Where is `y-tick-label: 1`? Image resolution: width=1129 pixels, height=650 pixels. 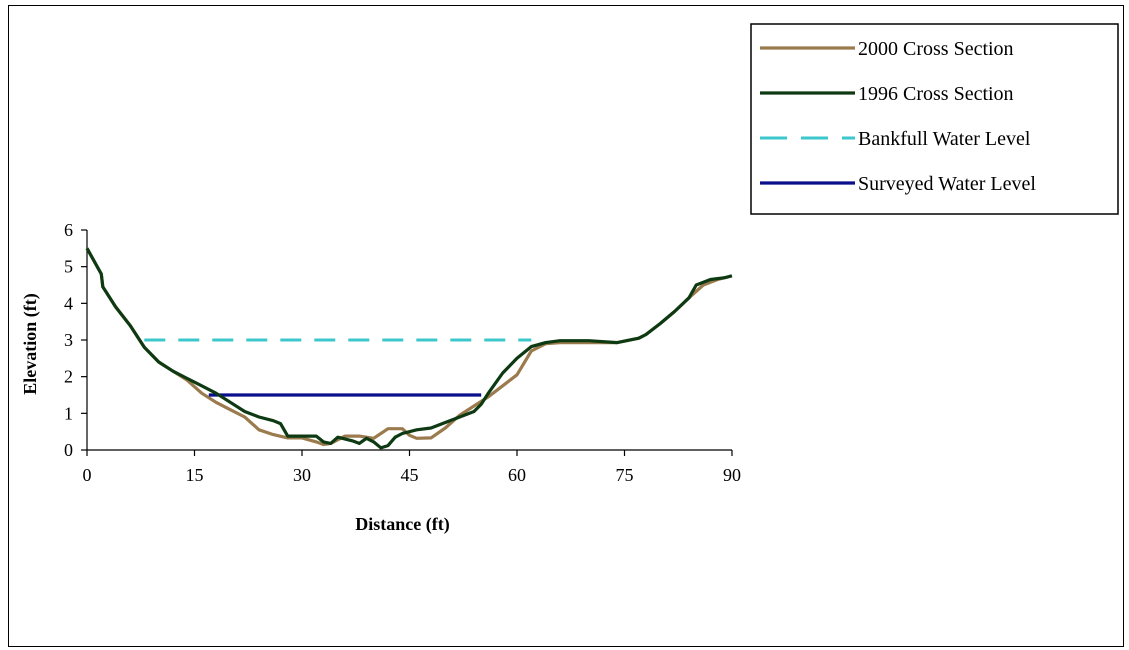
y-tick-label: 1 is located at coordinates (68, 413).